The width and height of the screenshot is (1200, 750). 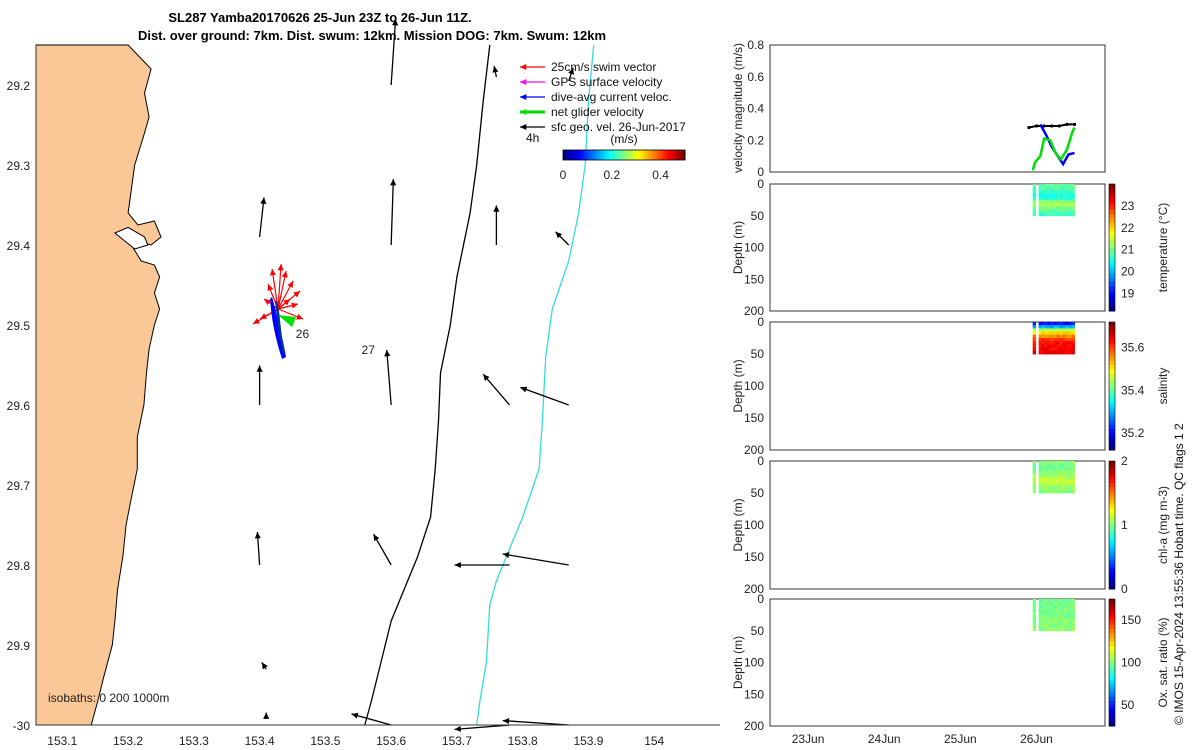 I want to click on velocity-y-tick: 0.8, so click(x=755, y=45).